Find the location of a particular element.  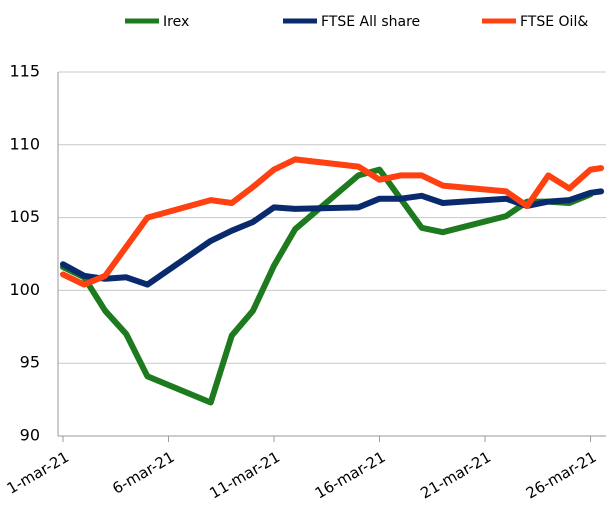

y-tick-label: 95 is located at coordinates (30, 362).